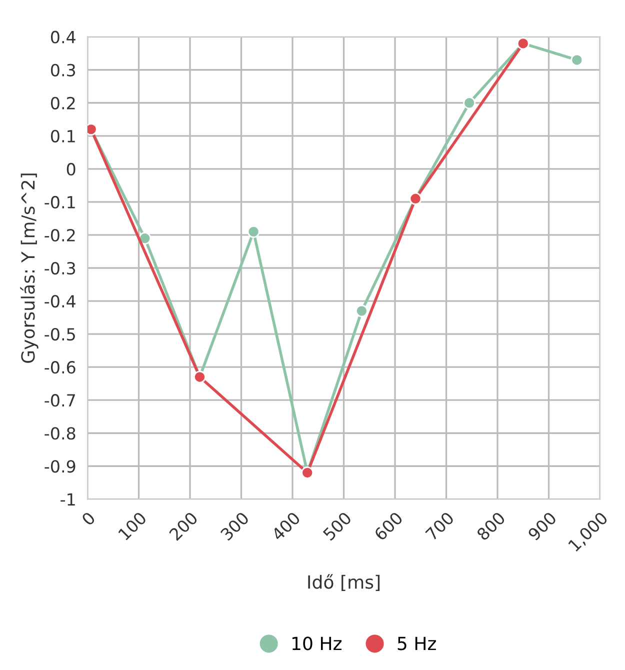 The width and height of the screenshot is (625, 670). I want to click on y-tick-label: -0.8, so click(60, 433).